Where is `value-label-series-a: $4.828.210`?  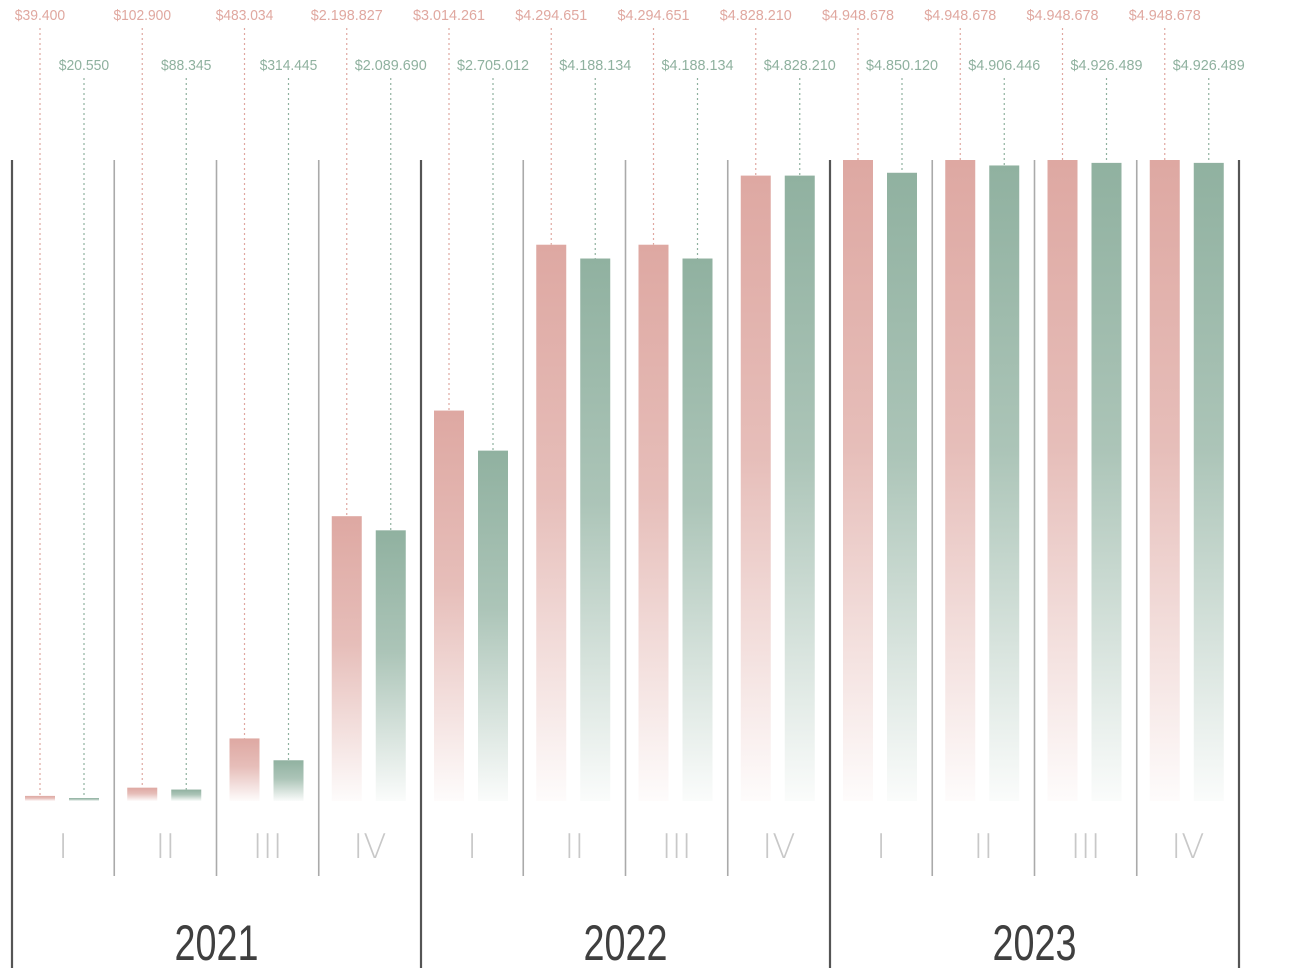
value-label-series-a: $4.828.210 is located at coordinates (756, 15).